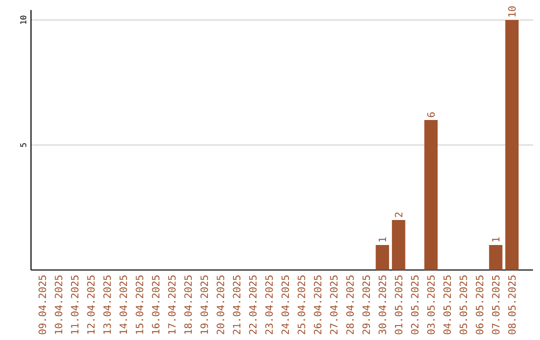  What do you see at coordinates (285, 305) in the screenshot?
I see `x-tick-label: 24.04.2025` at bounding box center [285, 305].